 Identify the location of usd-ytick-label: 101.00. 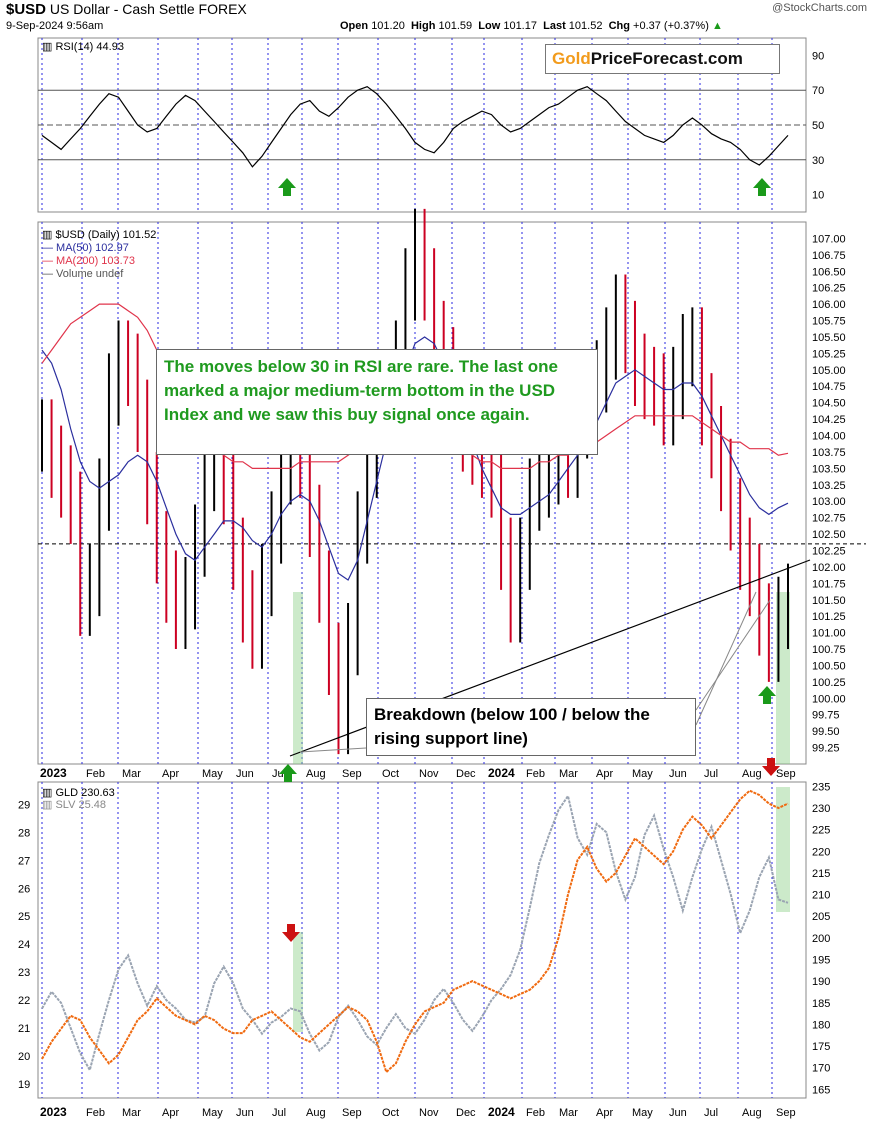
(829, 634).